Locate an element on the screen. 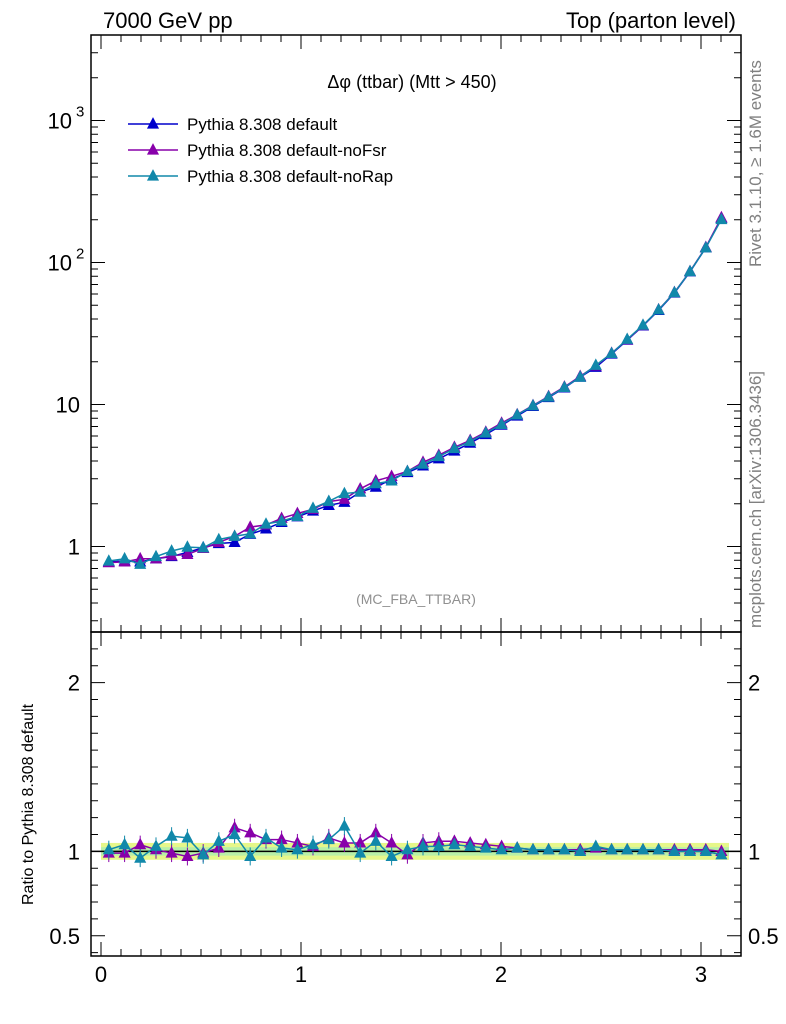 The height and width of the screenshot is (1024, 786). x-tick-label: 2 is located at coordinates (501, 974).